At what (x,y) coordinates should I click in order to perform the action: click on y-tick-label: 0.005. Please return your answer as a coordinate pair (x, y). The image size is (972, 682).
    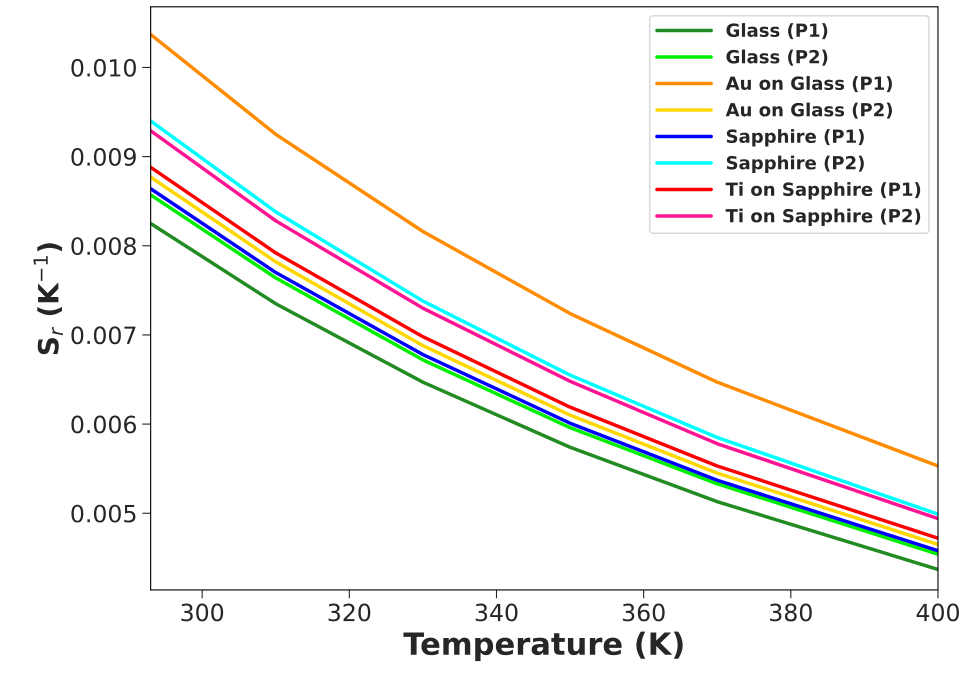
    Looking at the image, I should click on (103, 513).